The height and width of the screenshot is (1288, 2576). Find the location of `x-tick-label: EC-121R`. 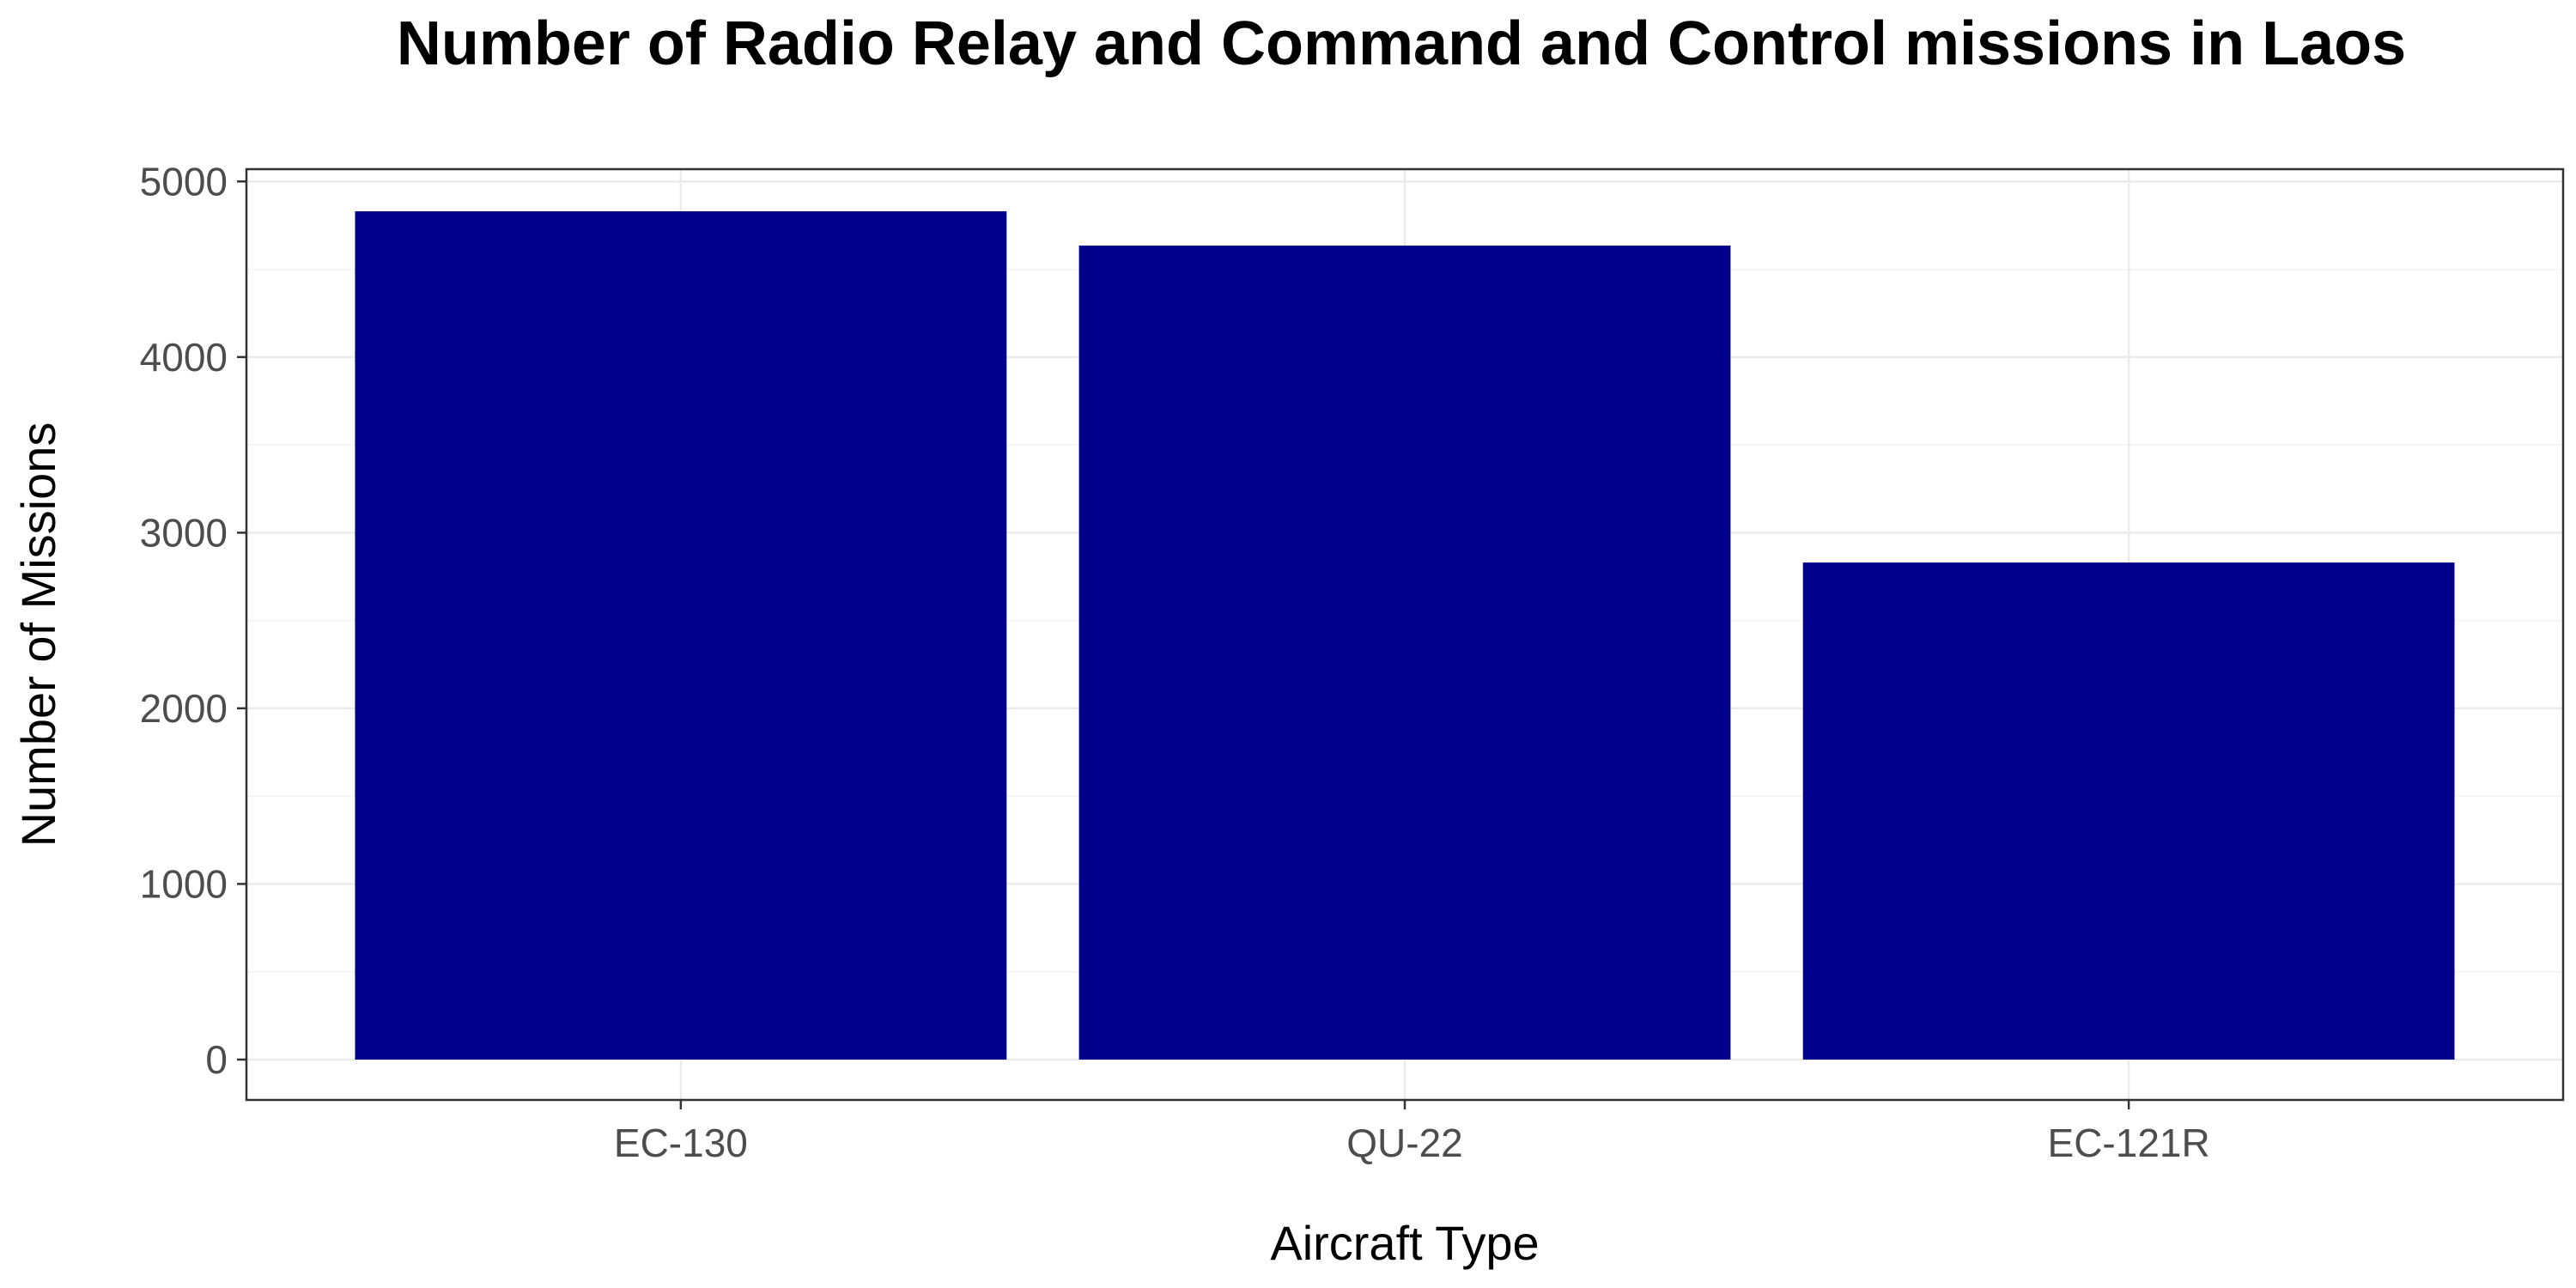

x-tick-label: EC-121R is located at coordinates (2129, 1143).